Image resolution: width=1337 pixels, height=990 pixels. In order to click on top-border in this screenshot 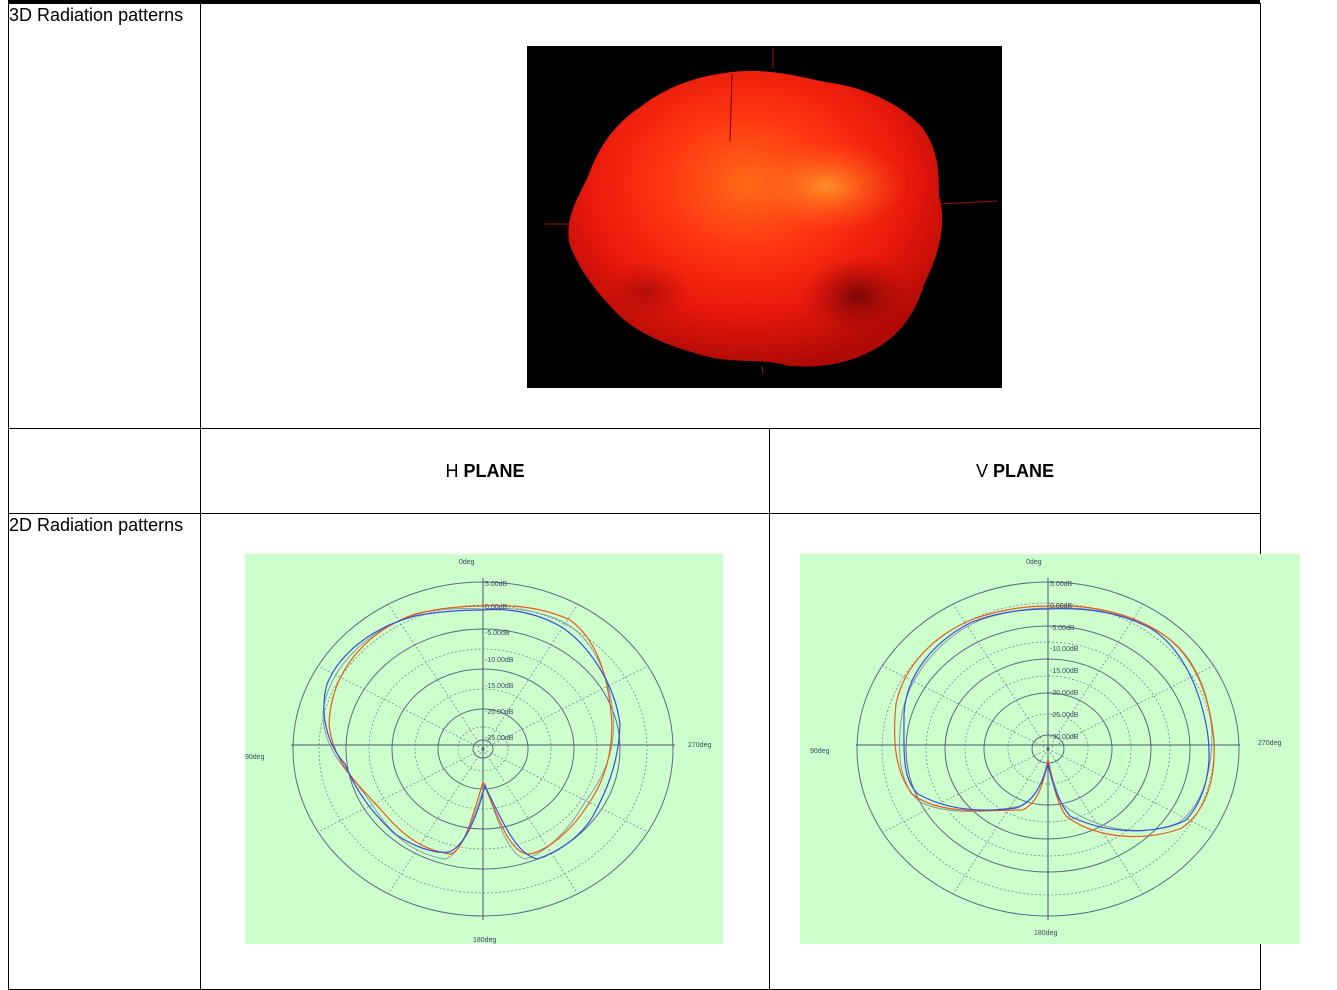, I will do `click(634, 1)`.